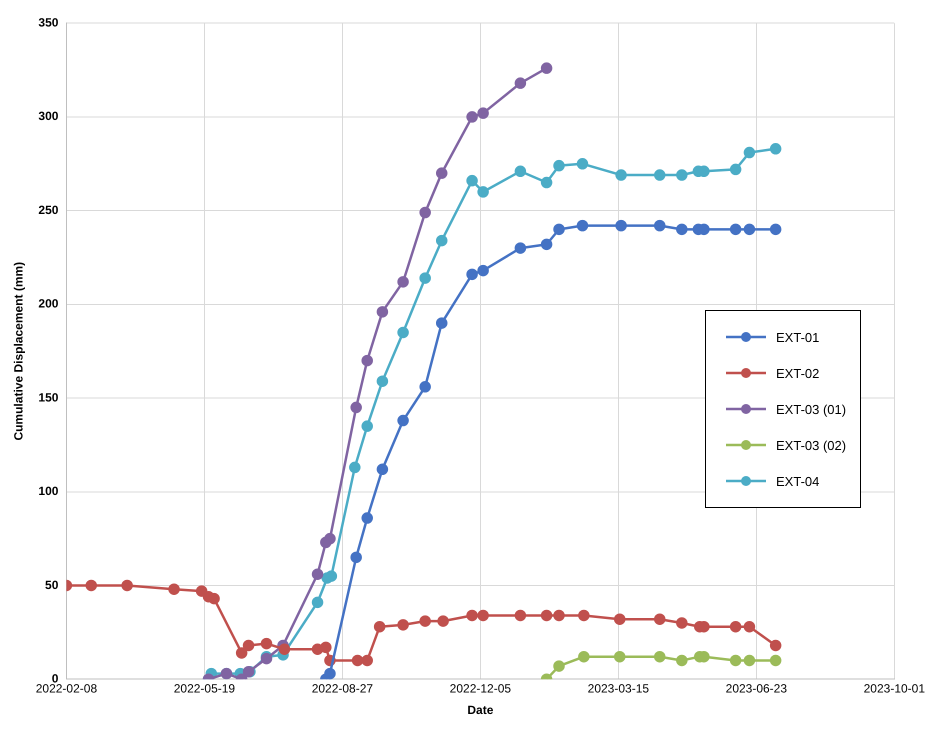 This screenshot has width=936, height=730. Describe the element at coordinates (798, 481) in the screenshot. I see `legend-label: EXT-04` at that location.